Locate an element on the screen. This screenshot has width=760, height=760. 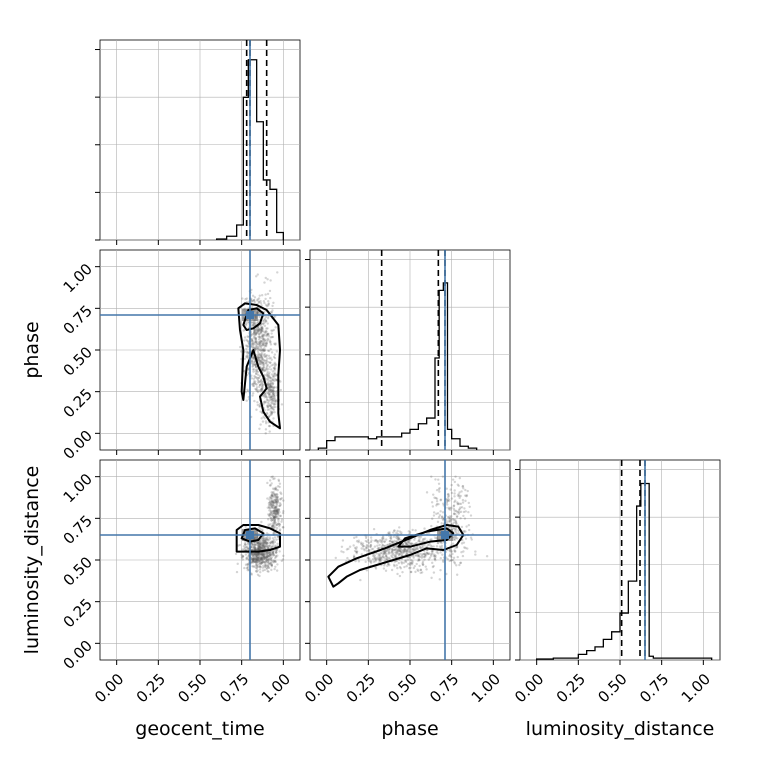
x-tick-label: 0.75 is located at coordinates (234, 688).